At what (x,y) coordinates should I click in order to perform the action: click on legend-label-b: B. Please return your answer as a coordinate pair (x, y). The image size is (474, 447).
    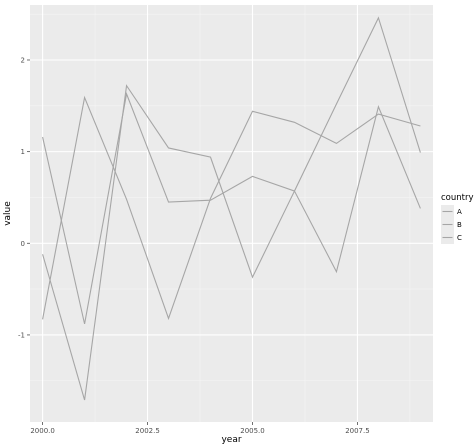
    Looking at the image, I should click on (459, 225).